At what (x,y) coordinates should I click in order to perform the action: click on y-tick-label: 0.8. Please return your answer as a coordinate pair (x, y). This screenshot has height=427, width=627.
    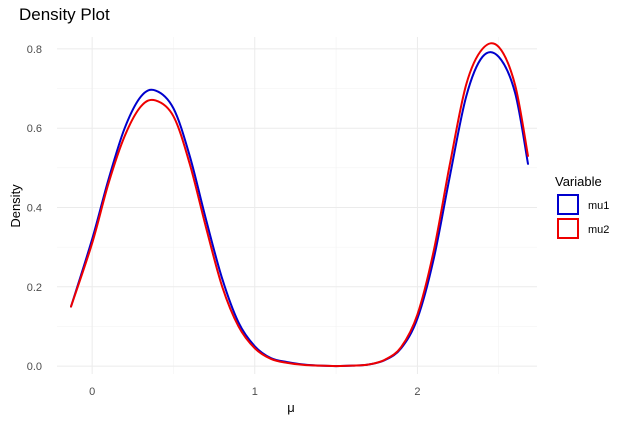
    Looking at the image, I should click on (34, 50).